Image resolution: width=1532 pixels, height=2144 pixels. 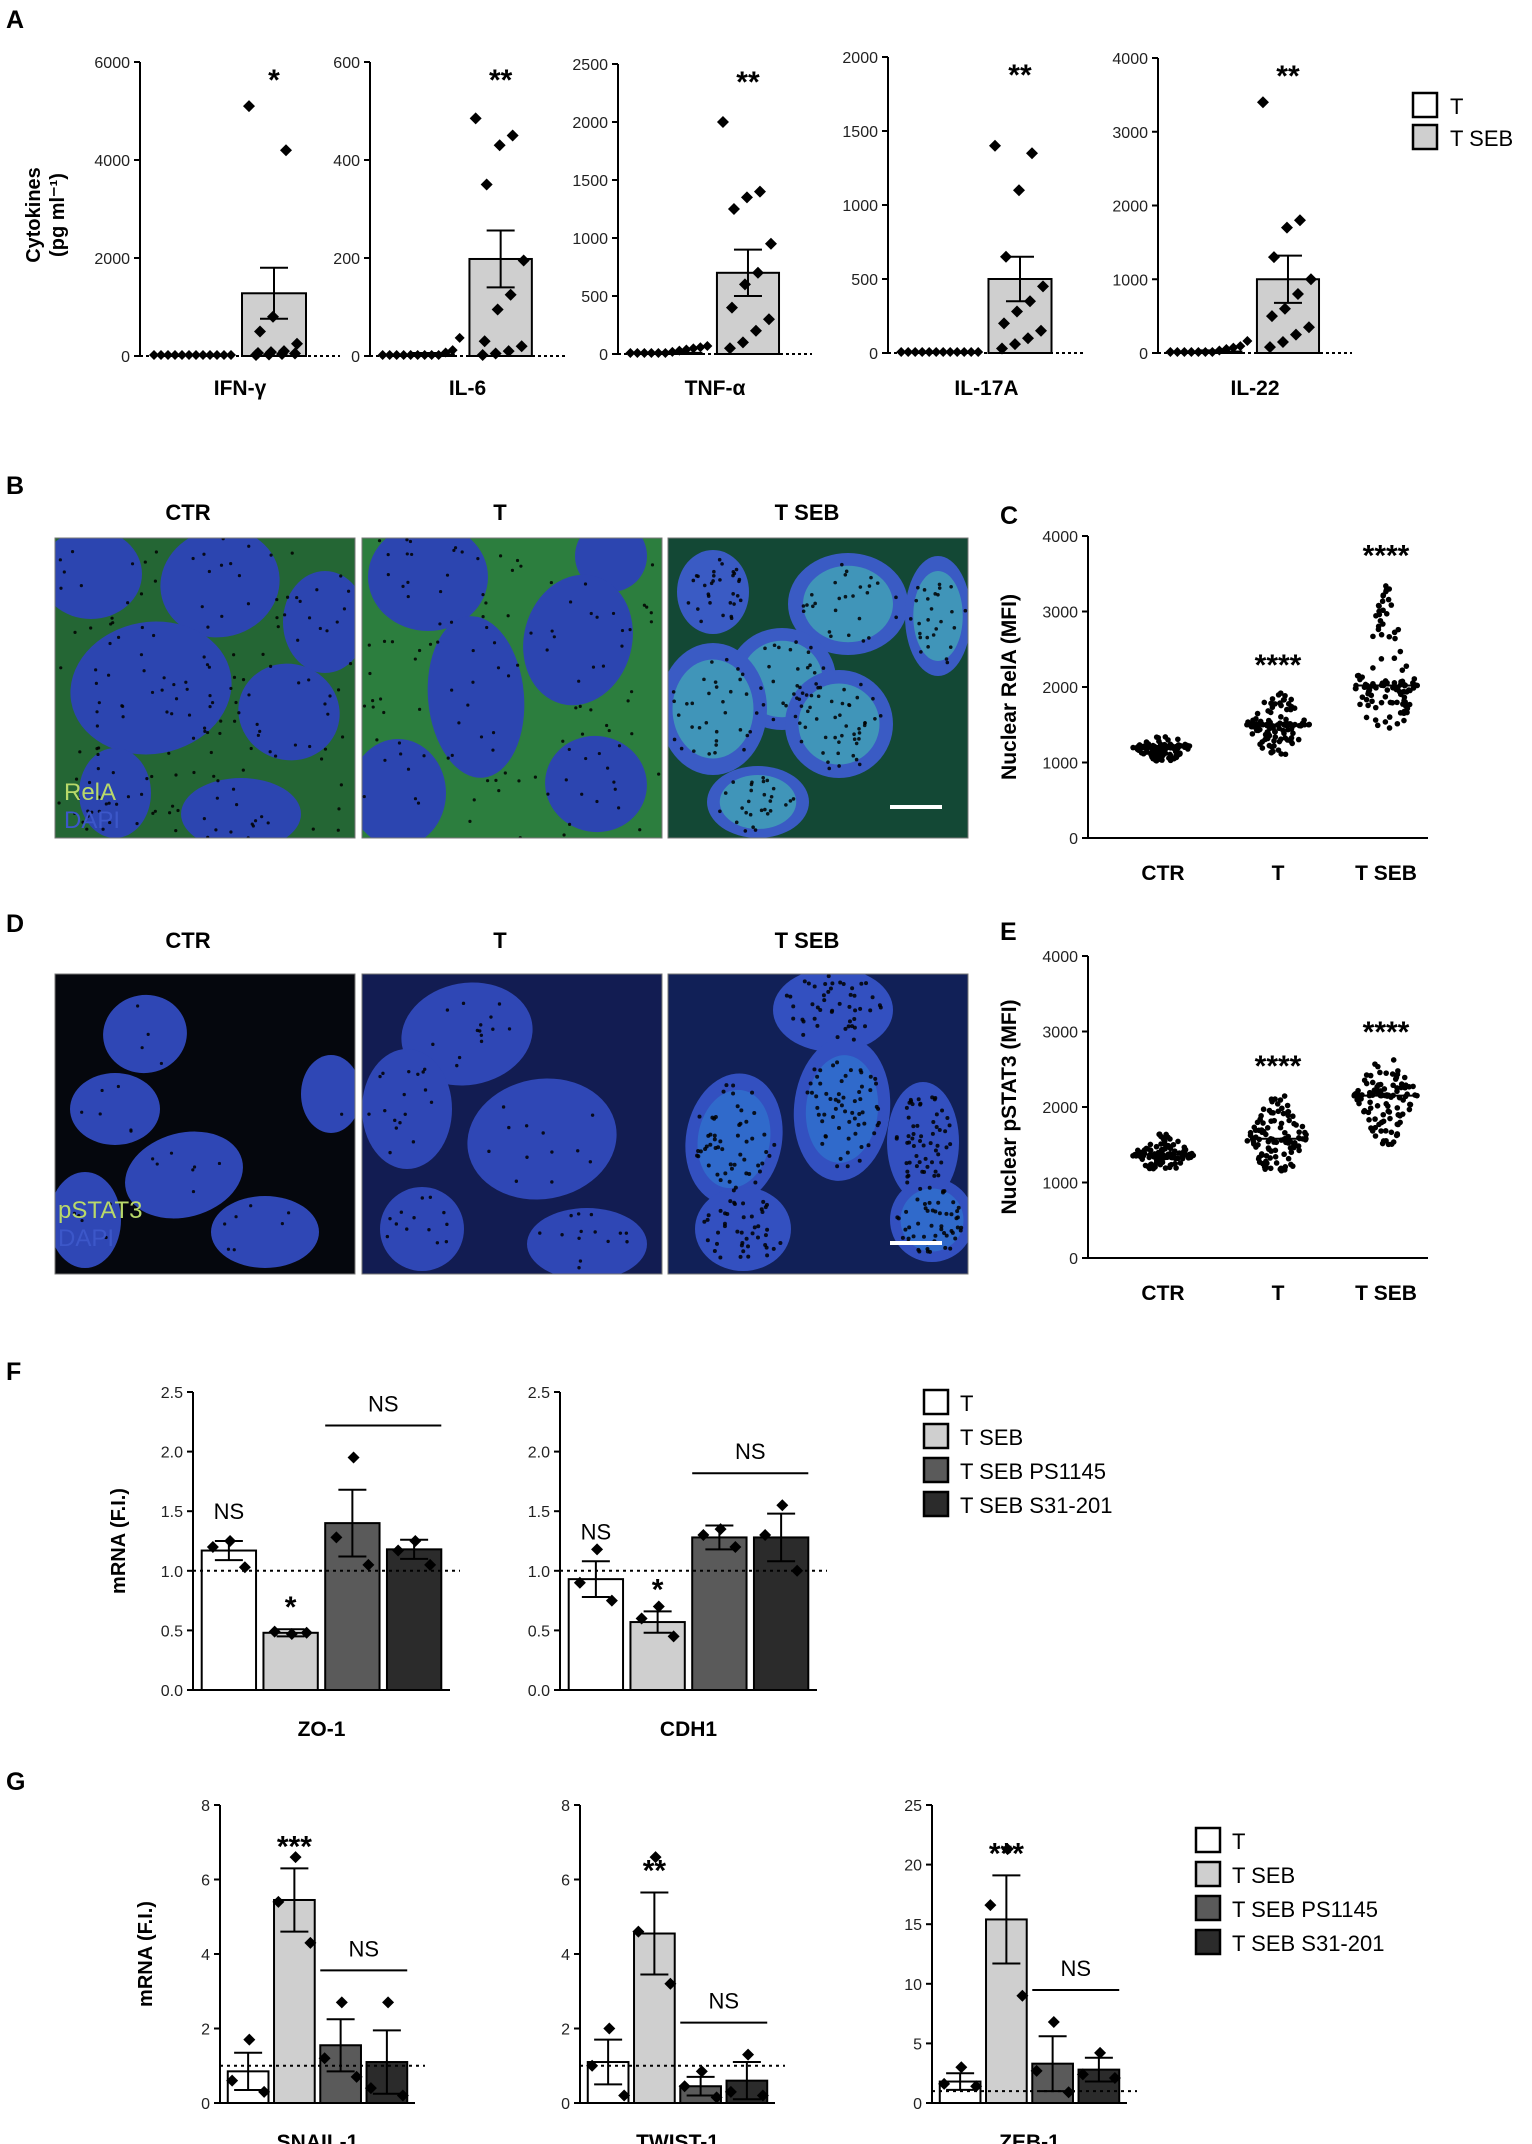 I want to click on y-tick-label: 1000, so click(x=860, y=206).